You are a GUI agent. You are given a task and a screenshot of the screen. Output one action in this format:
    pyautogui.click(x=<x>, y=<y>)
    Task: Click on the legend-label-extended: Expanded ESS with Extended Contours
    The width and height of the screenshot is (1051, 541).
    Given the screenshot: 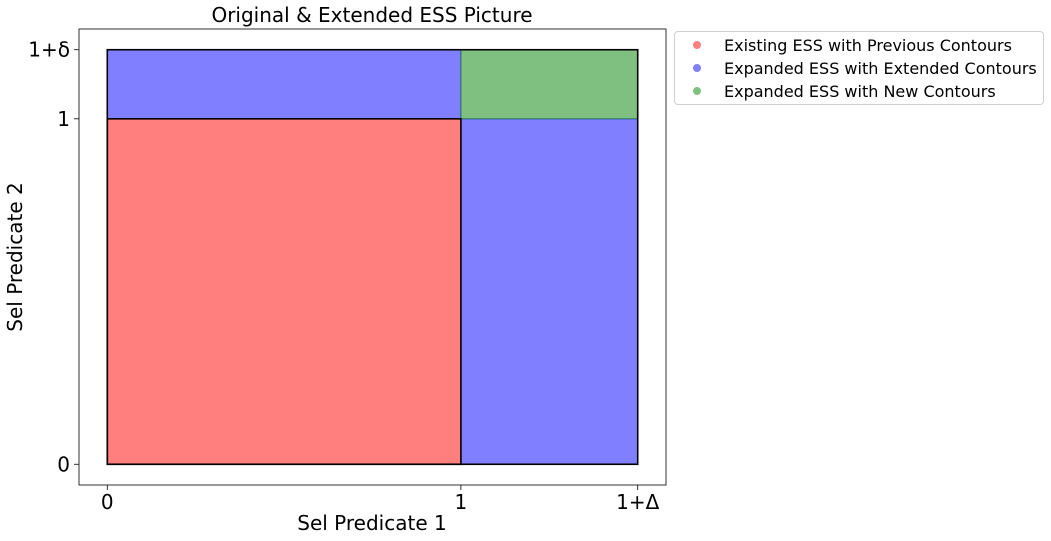 What is the action you would take?
    pyautogui.click(x=880, y=68)
    